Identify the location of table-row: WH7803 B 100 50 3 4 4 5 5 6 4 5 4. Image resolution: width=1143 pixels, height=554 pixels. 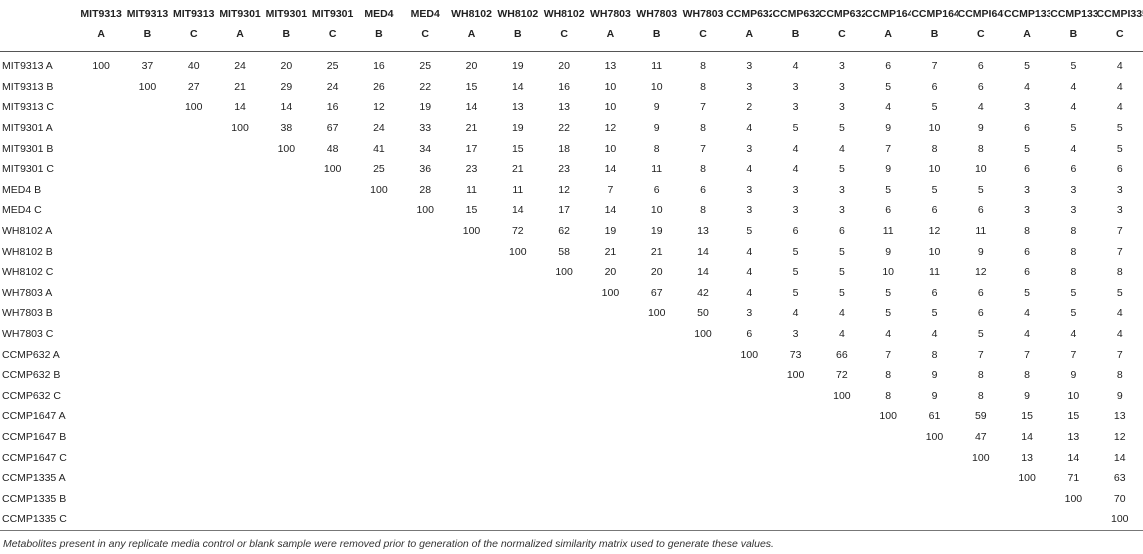
(571, 313).